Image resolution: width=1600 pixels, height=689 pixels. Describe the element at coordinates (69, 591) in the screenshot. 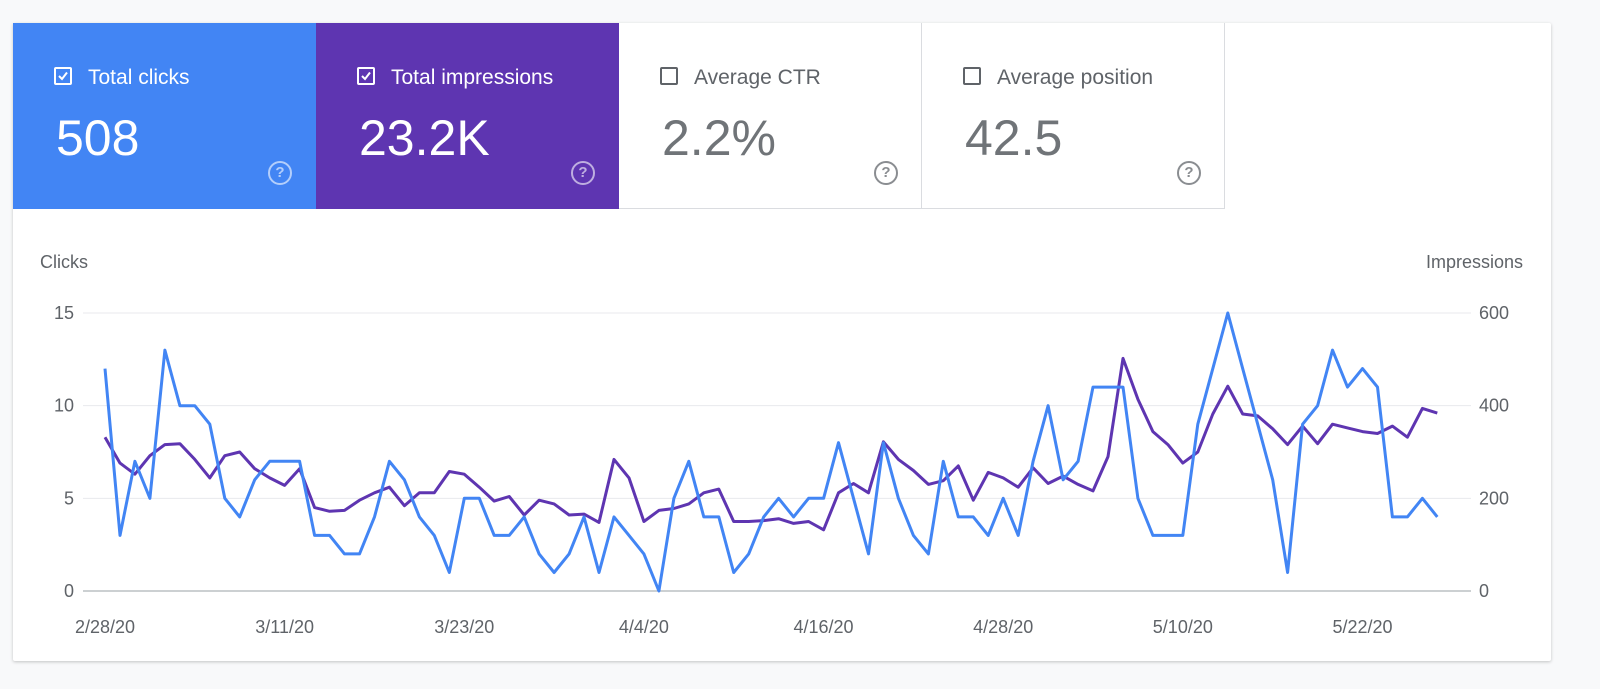

I see `y-left-tick-label: 0` at that location.